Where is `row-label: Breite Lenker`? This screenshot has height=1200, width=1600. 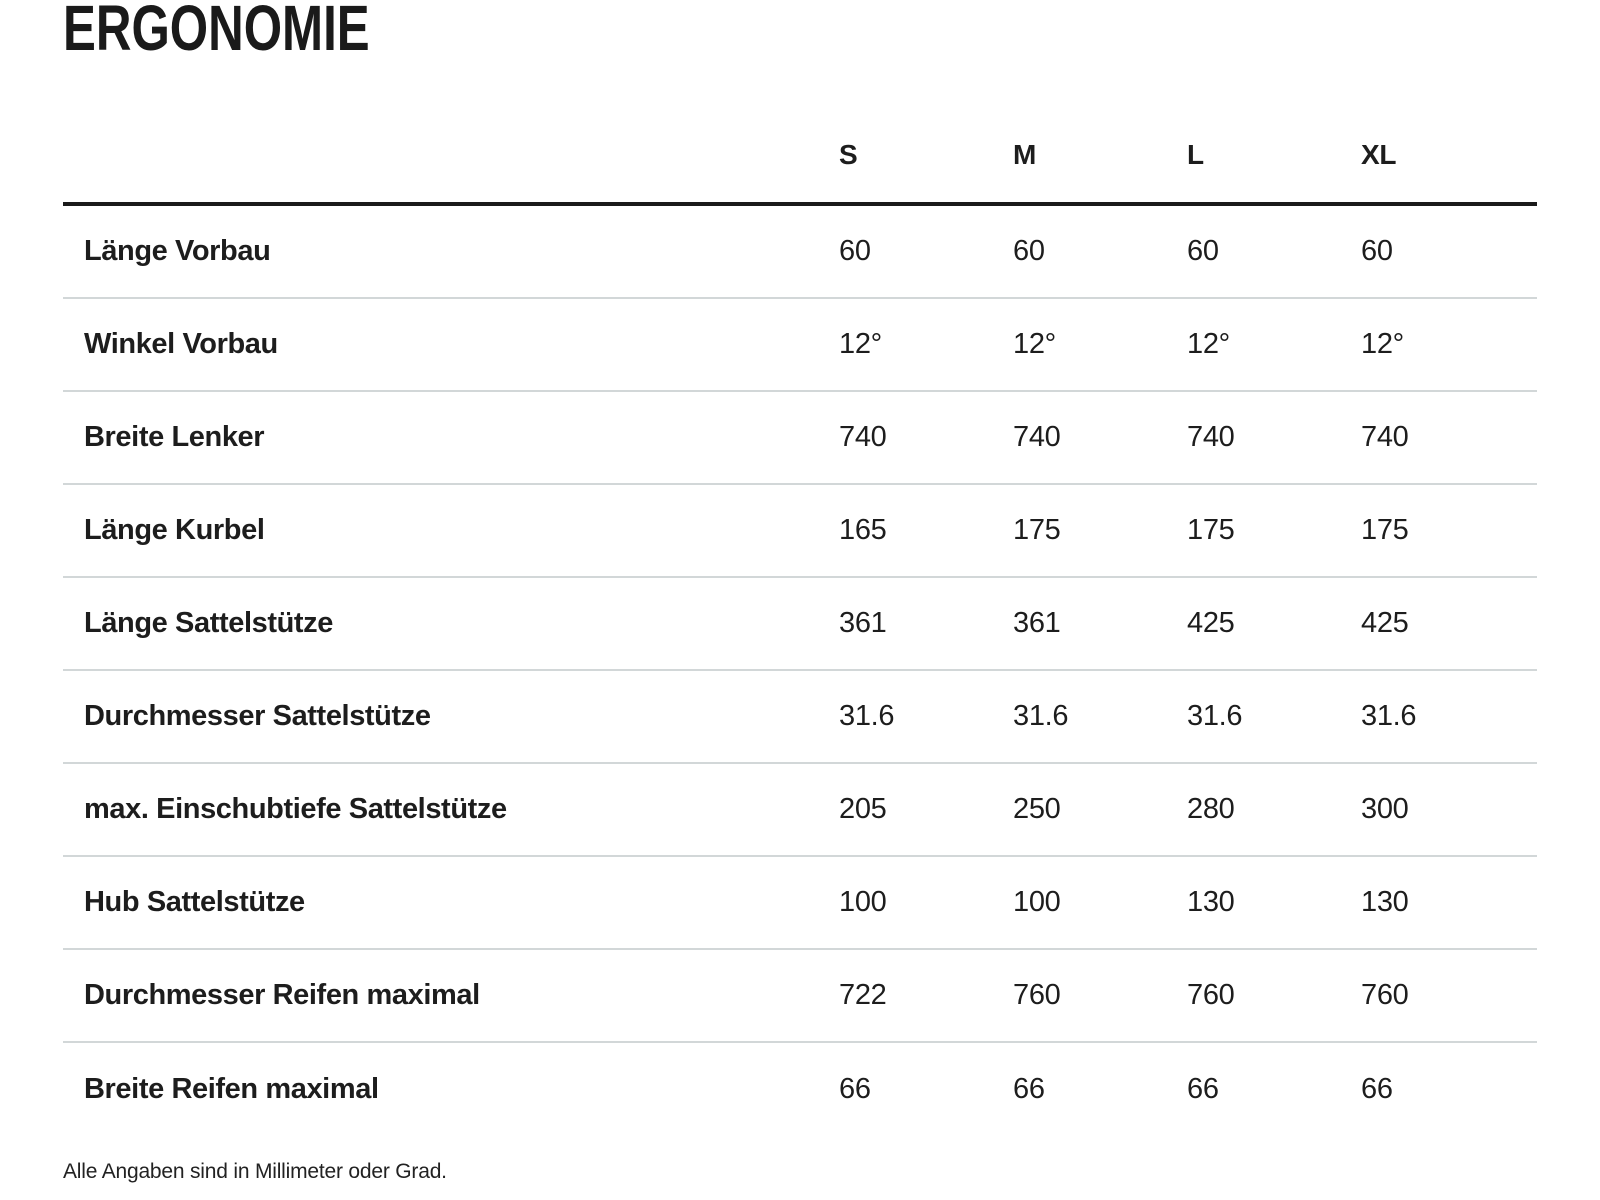
row-label: Breite Lenker is located at coordinates (174, 437).